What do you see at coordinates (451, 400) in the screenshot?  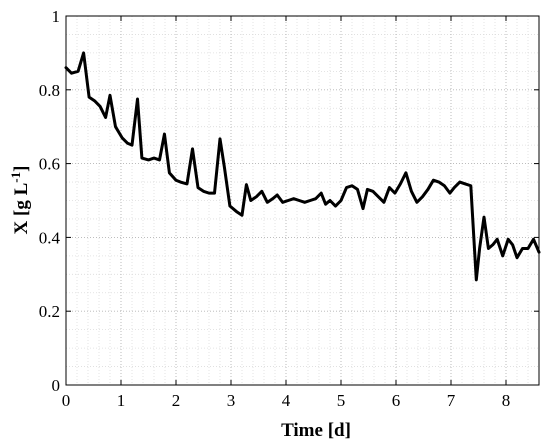 I see `x-tick-label: 7` at bounding box center [451, 400].